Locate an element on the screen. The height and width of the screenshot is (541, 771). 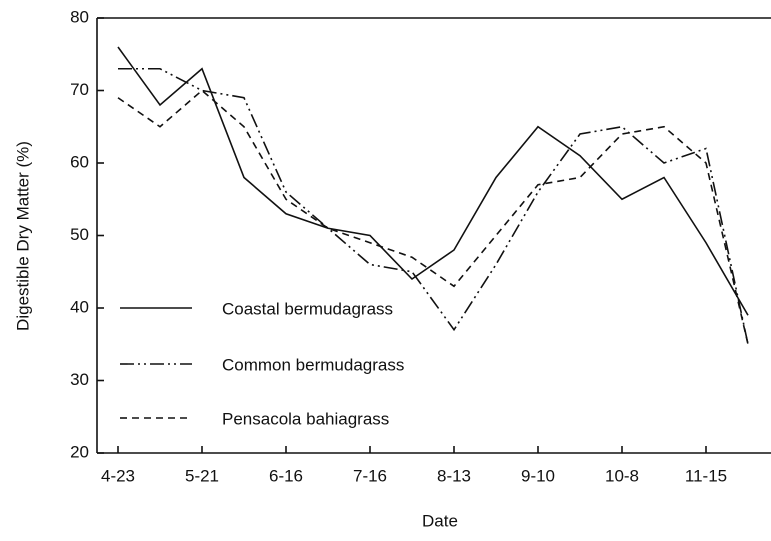
y-tick-label: 40 is located at coordinates (79, 306).